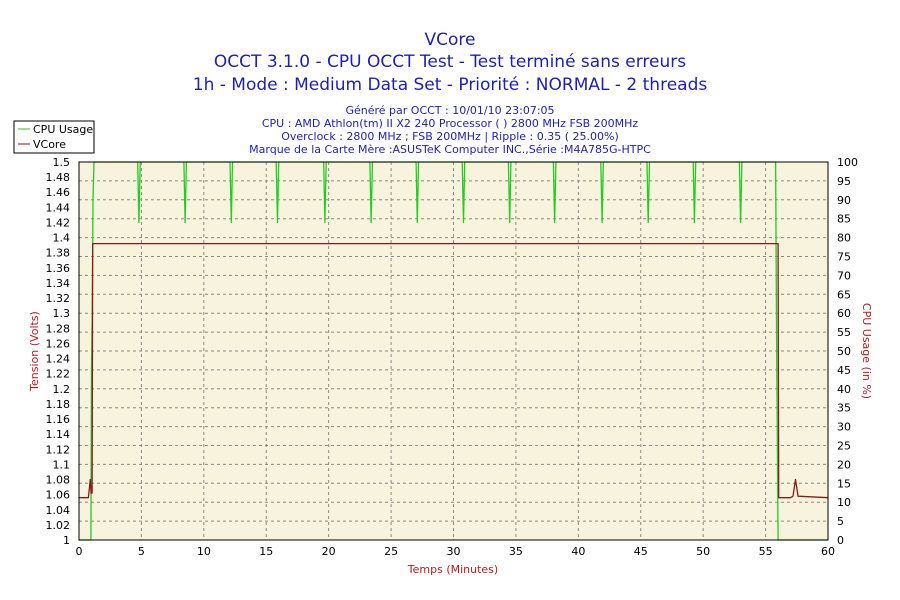 This screenshot has height=600, width=900. Describe the element at coordinates (452, 569) in the screenshot. I see `x-axis-title: Temps (Minutes)` at that location.